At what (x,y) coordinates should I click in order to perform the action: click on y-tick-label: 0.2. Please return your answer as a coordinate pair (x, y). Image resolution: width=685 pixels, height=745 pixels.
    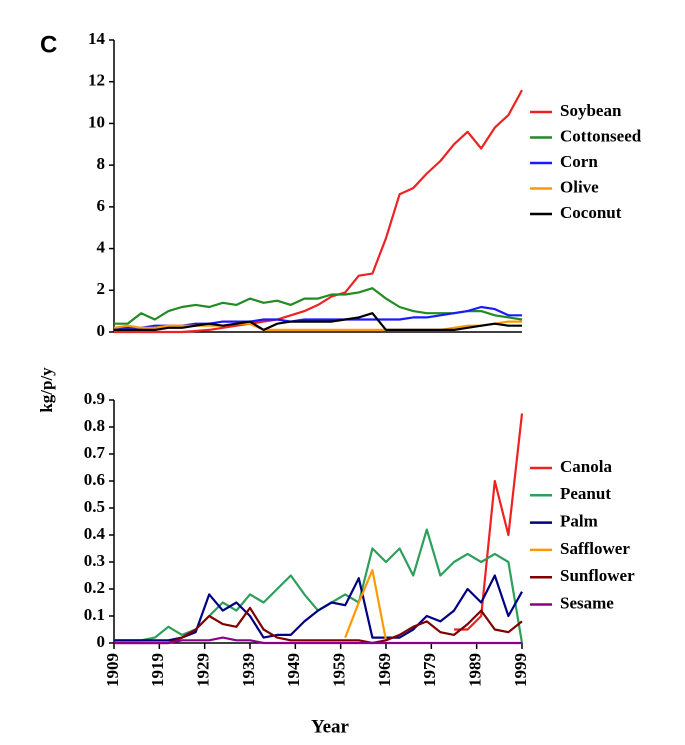
    Looking at the image, I should click on (94, 587).